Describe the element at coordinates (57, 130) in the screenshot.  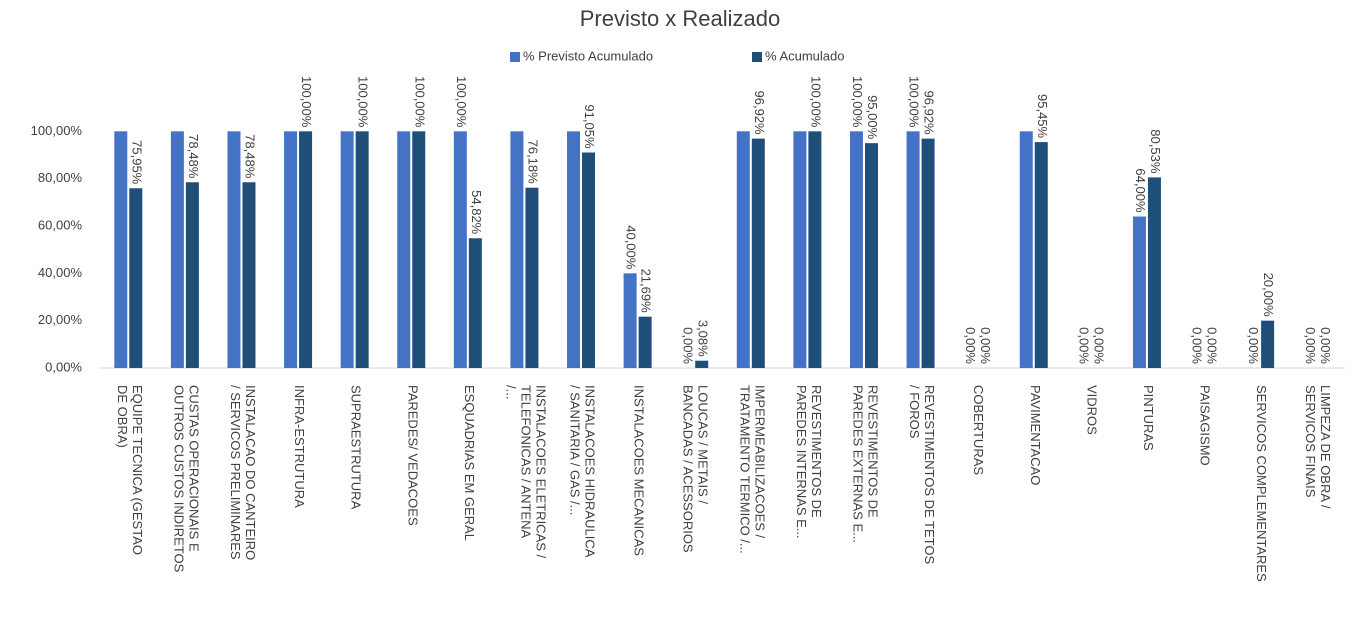
I see `y-tick-label: 100,00%` at that location.